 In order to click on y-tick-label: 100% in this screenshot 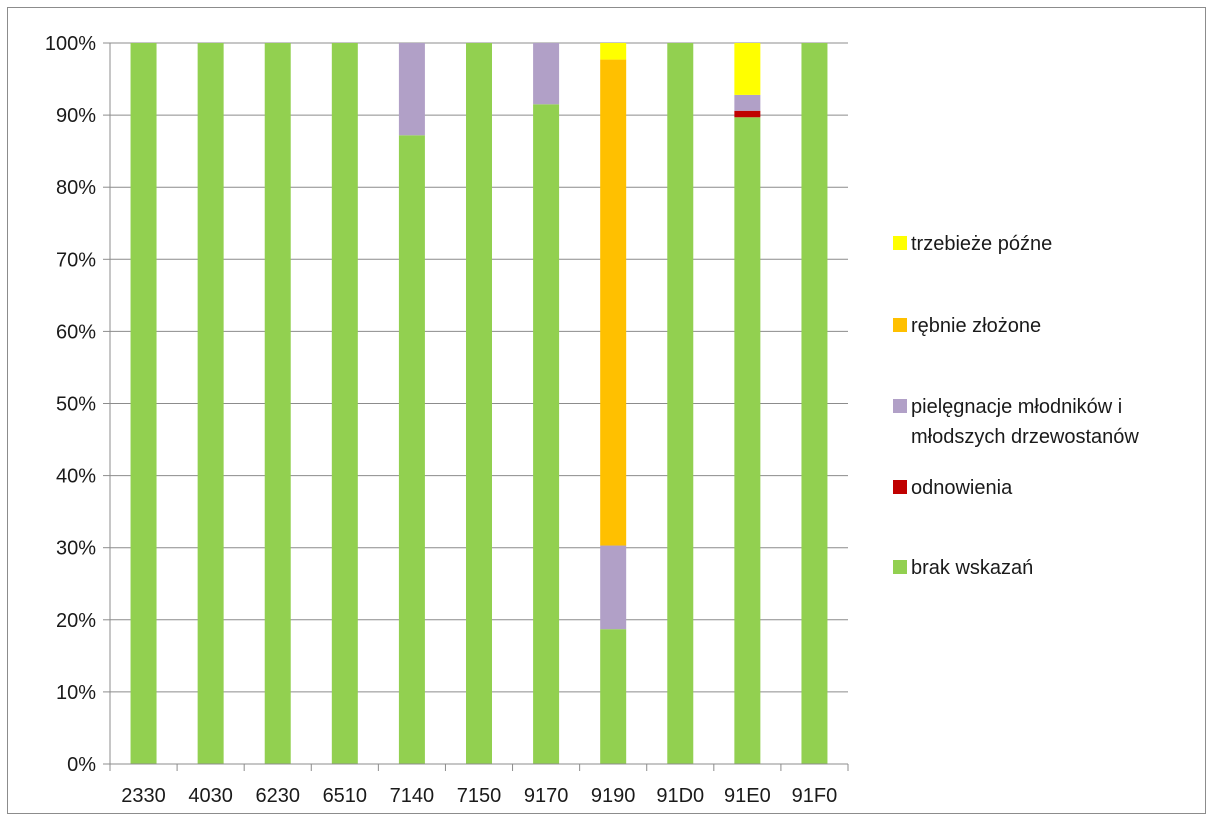, I will do `click(70, 44)`.